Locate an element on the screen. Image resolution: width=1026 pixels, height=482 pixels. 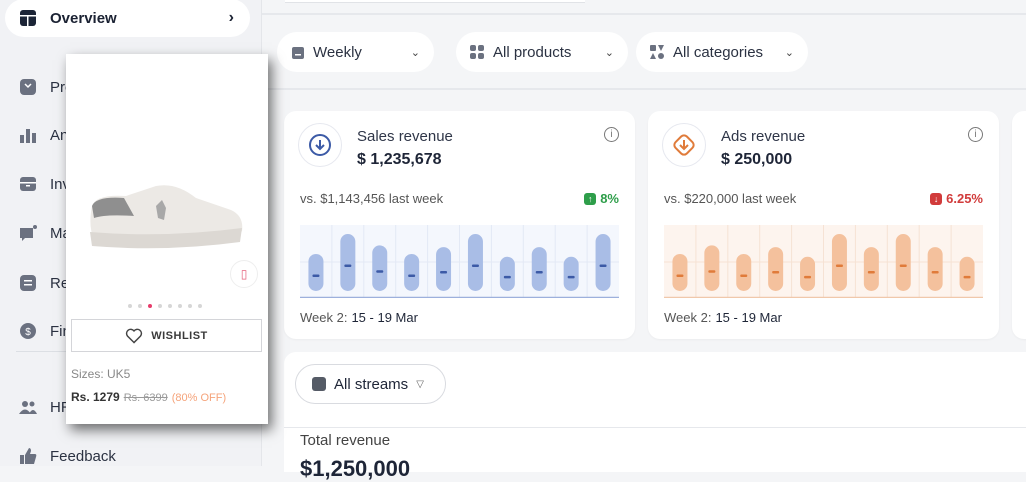
heart-icon is located at coordinates (134, 336).